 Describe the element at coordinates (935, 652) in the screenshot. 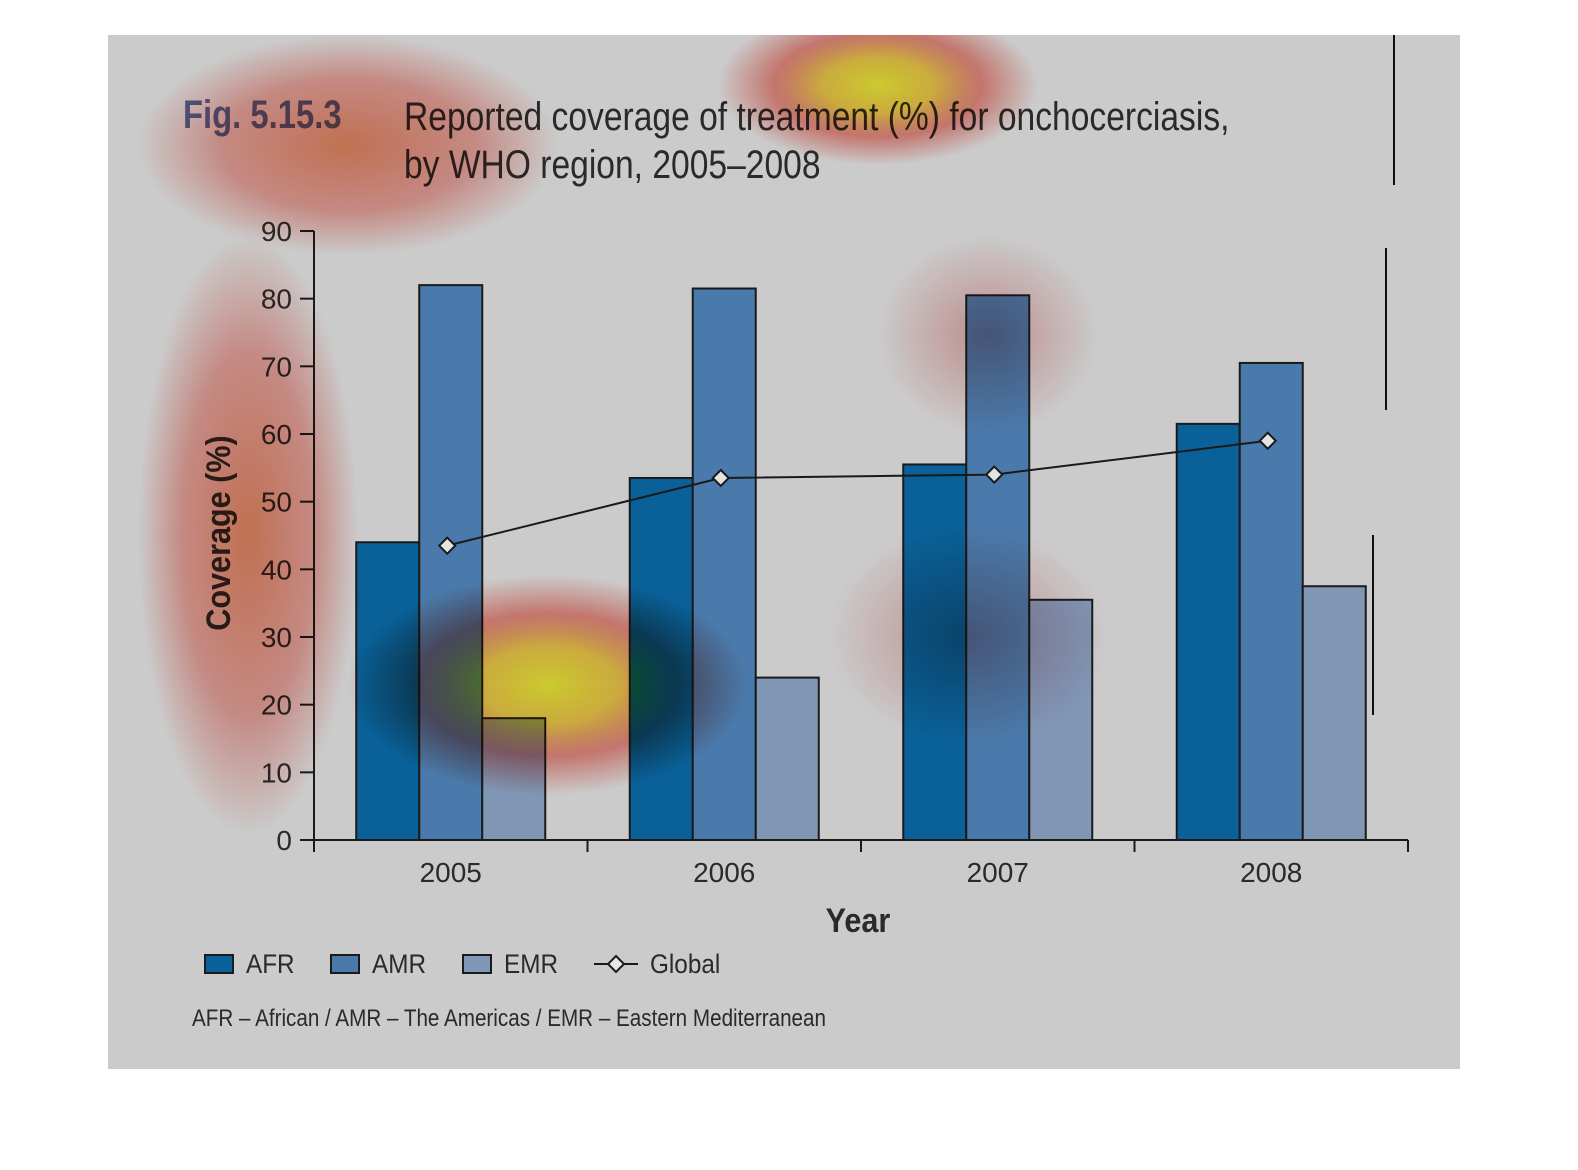

I see `bar-afr-2007` at that location.